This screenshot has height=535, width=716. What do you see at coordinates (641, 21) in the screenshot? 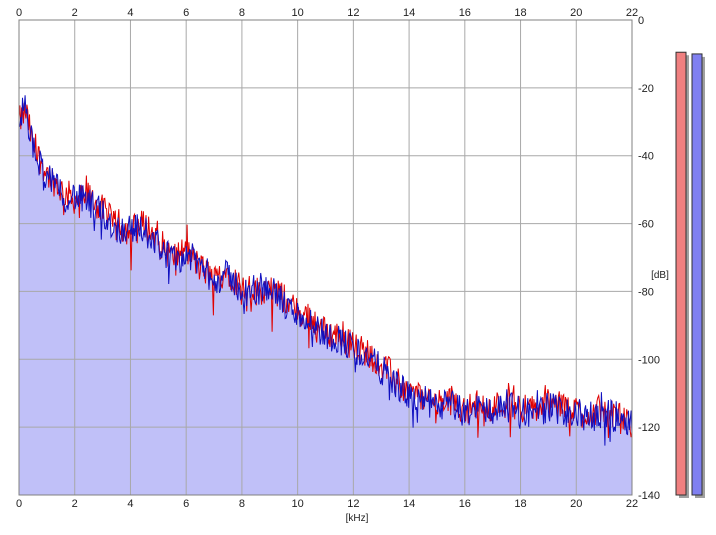
I see `y-tick-0: 0` at bounding box center [641, 21].